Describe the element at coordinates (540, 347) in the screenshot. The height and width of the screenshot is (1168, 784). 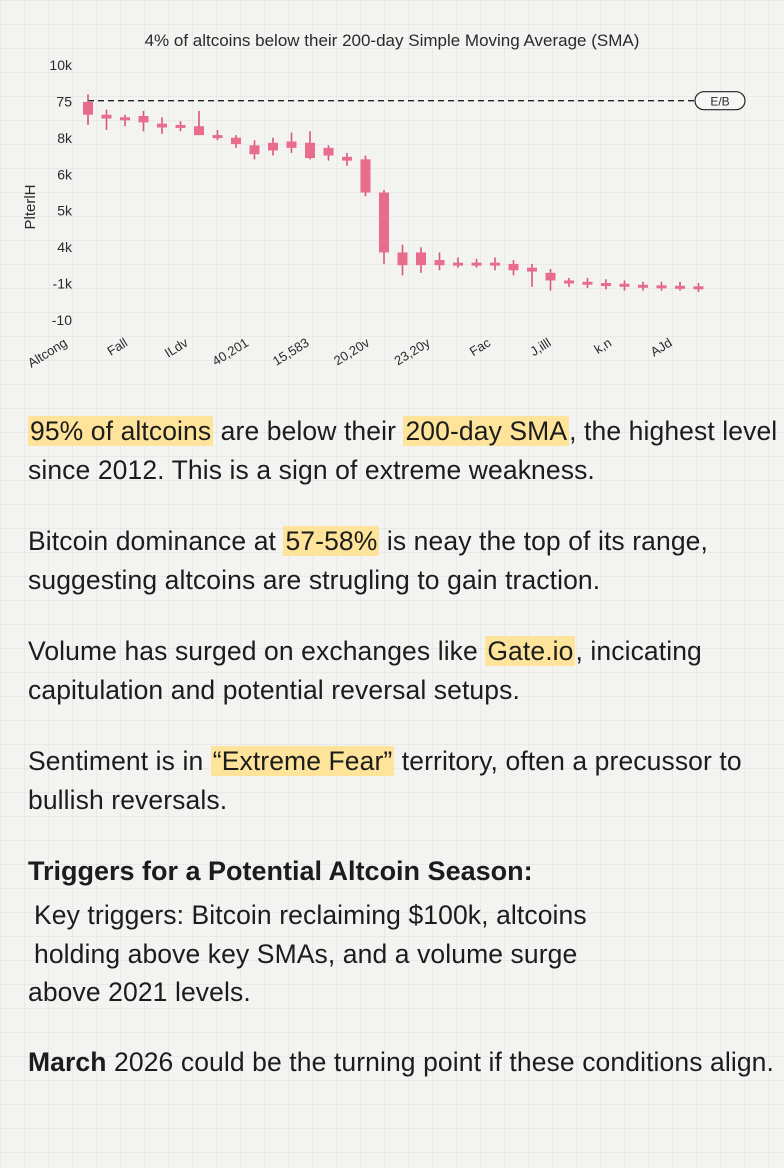
I see `x-tick-label: J,illl` at that location.